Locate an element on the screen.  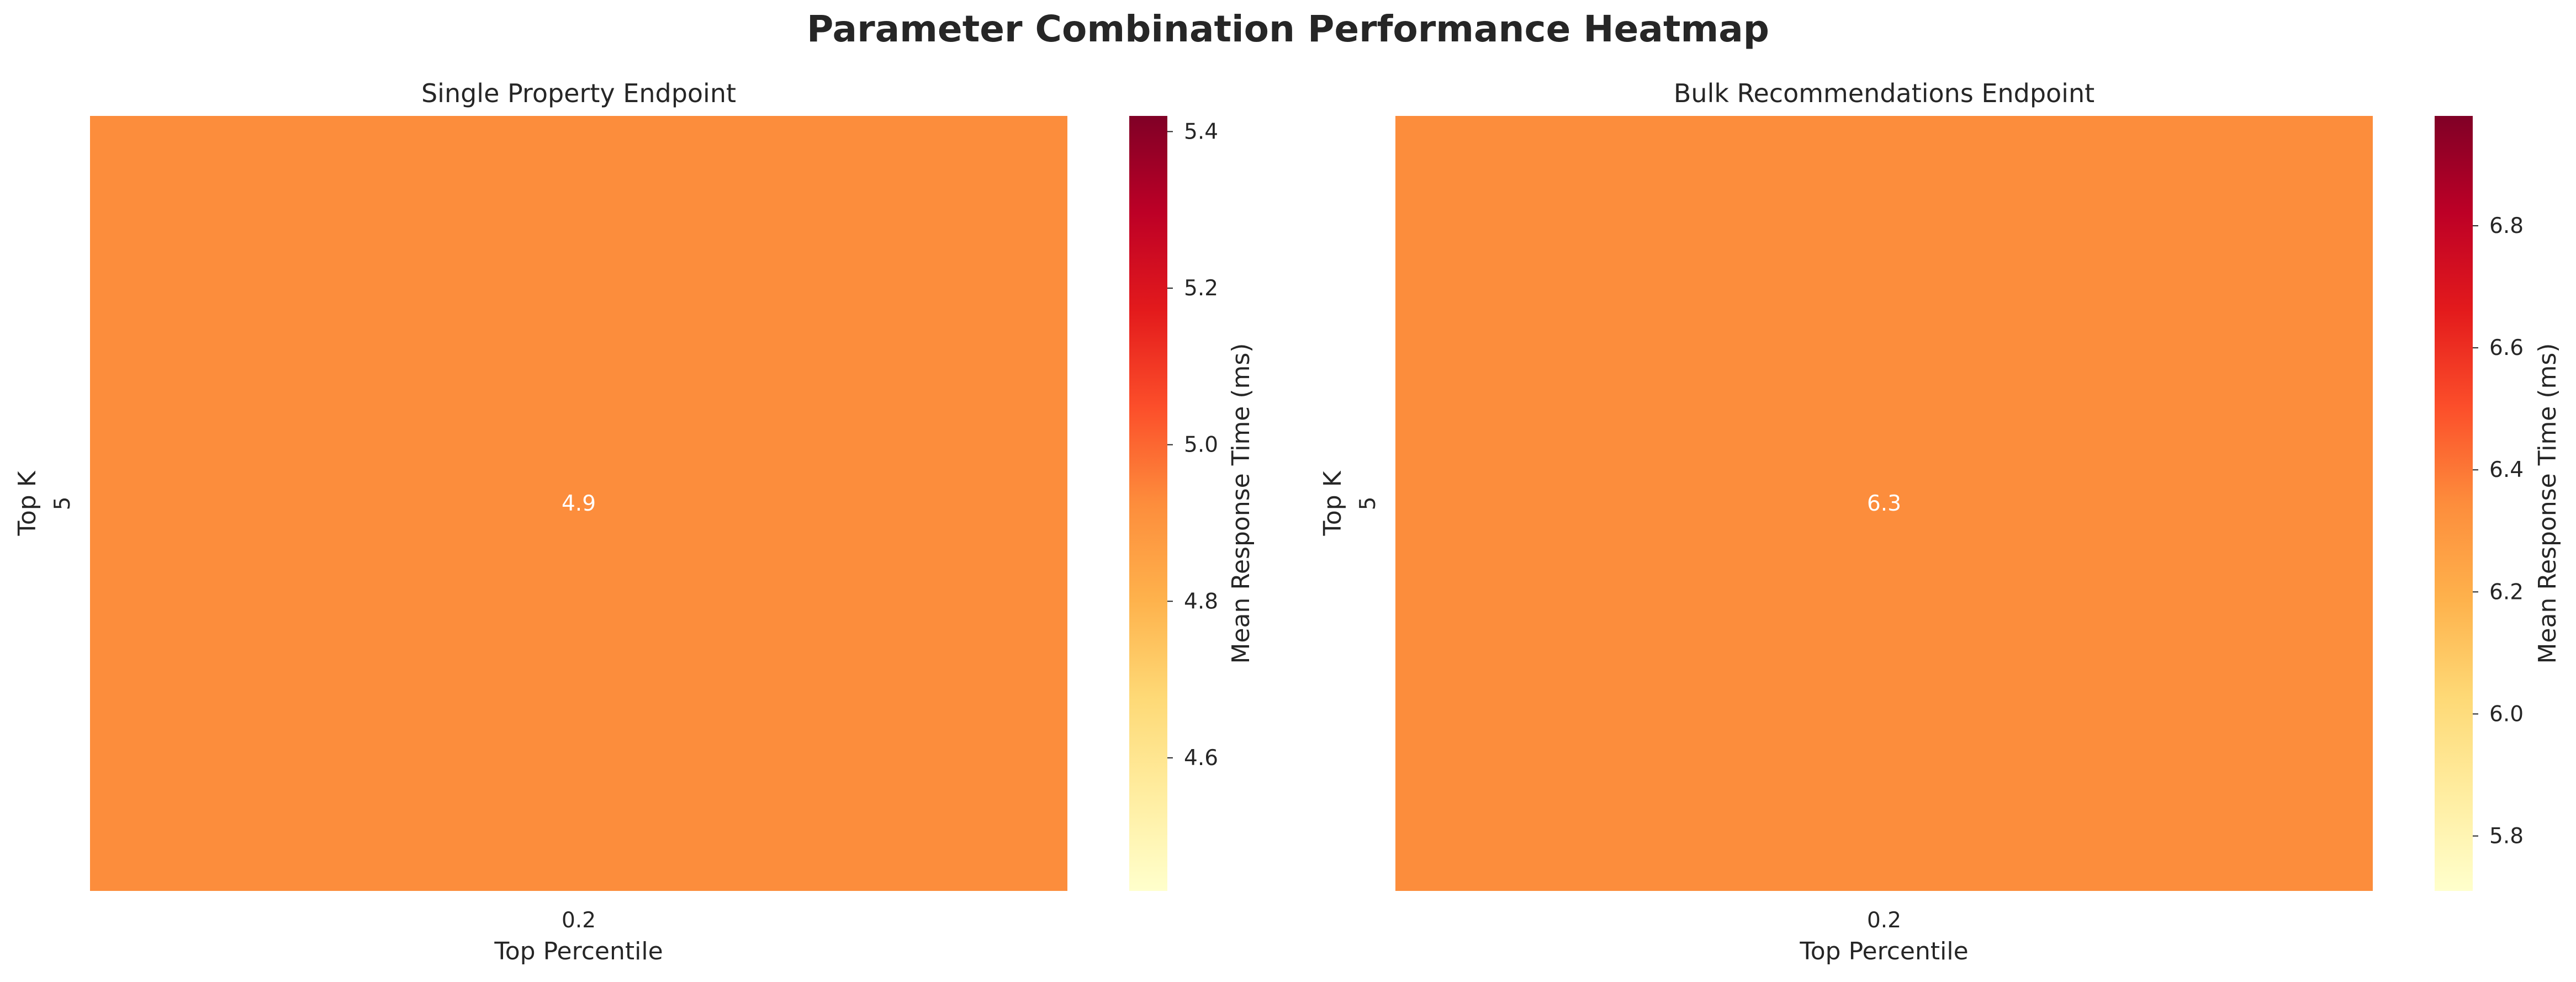
colorbar-tick-label: 5.2 is located at coordinates (1201, 288).